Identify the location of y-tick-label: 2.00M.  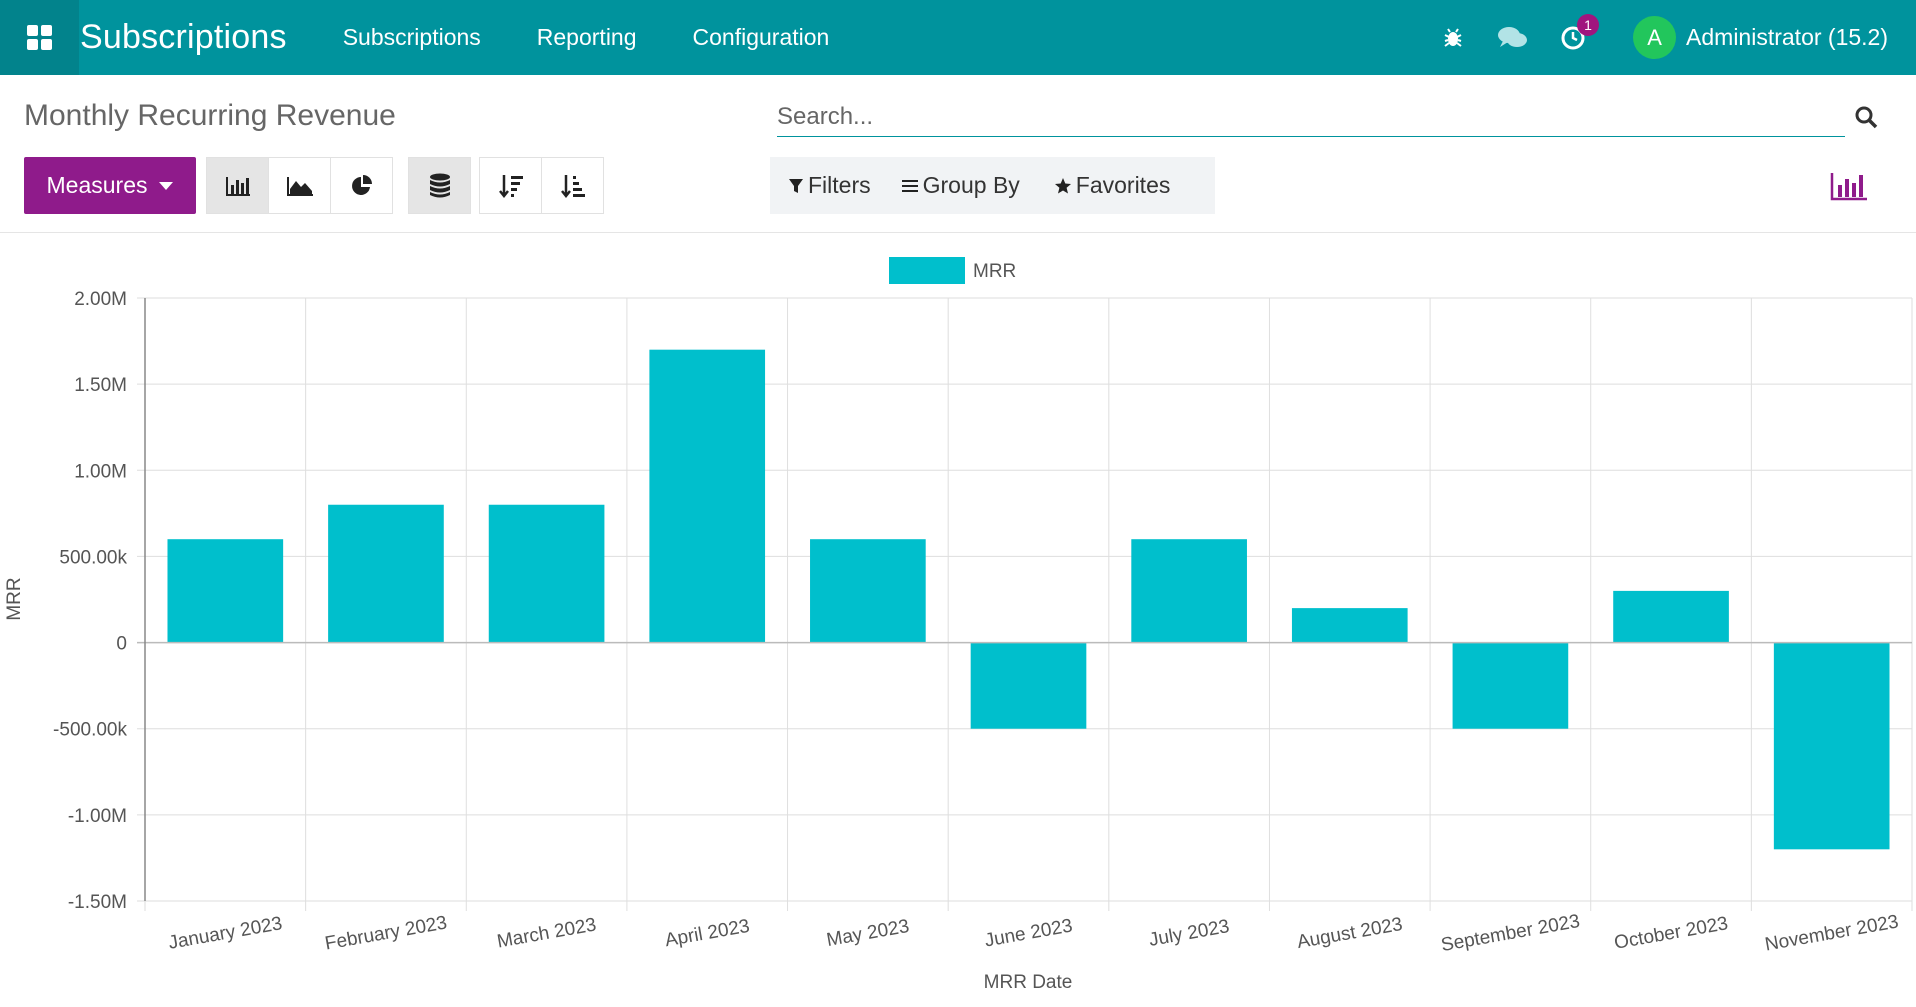
(100, 299).